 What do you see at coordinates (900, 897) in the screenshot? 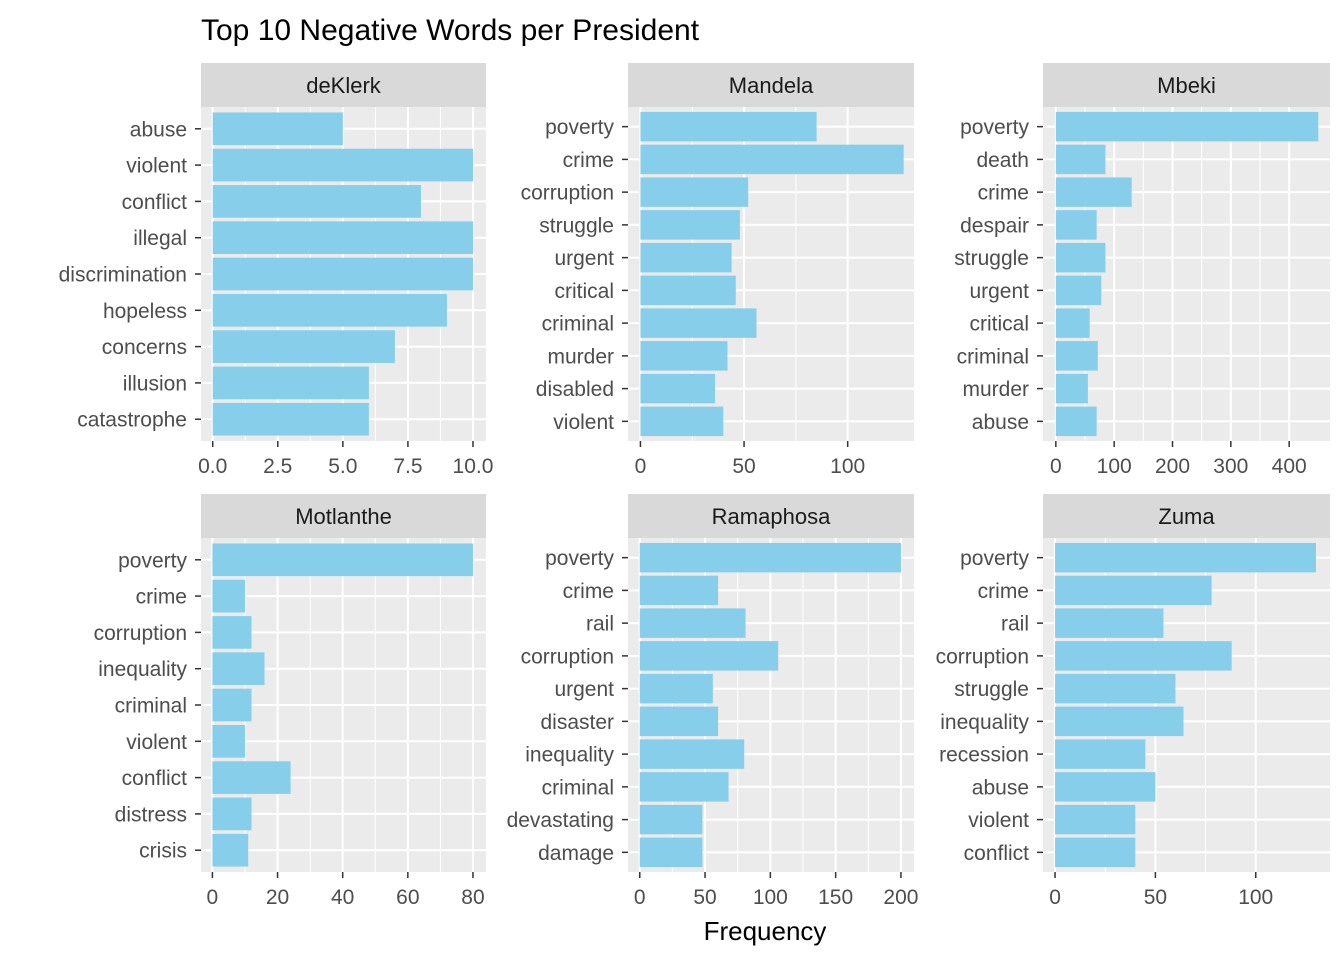
I see `x-tick-label: 200` at bounding box center [900, 897].